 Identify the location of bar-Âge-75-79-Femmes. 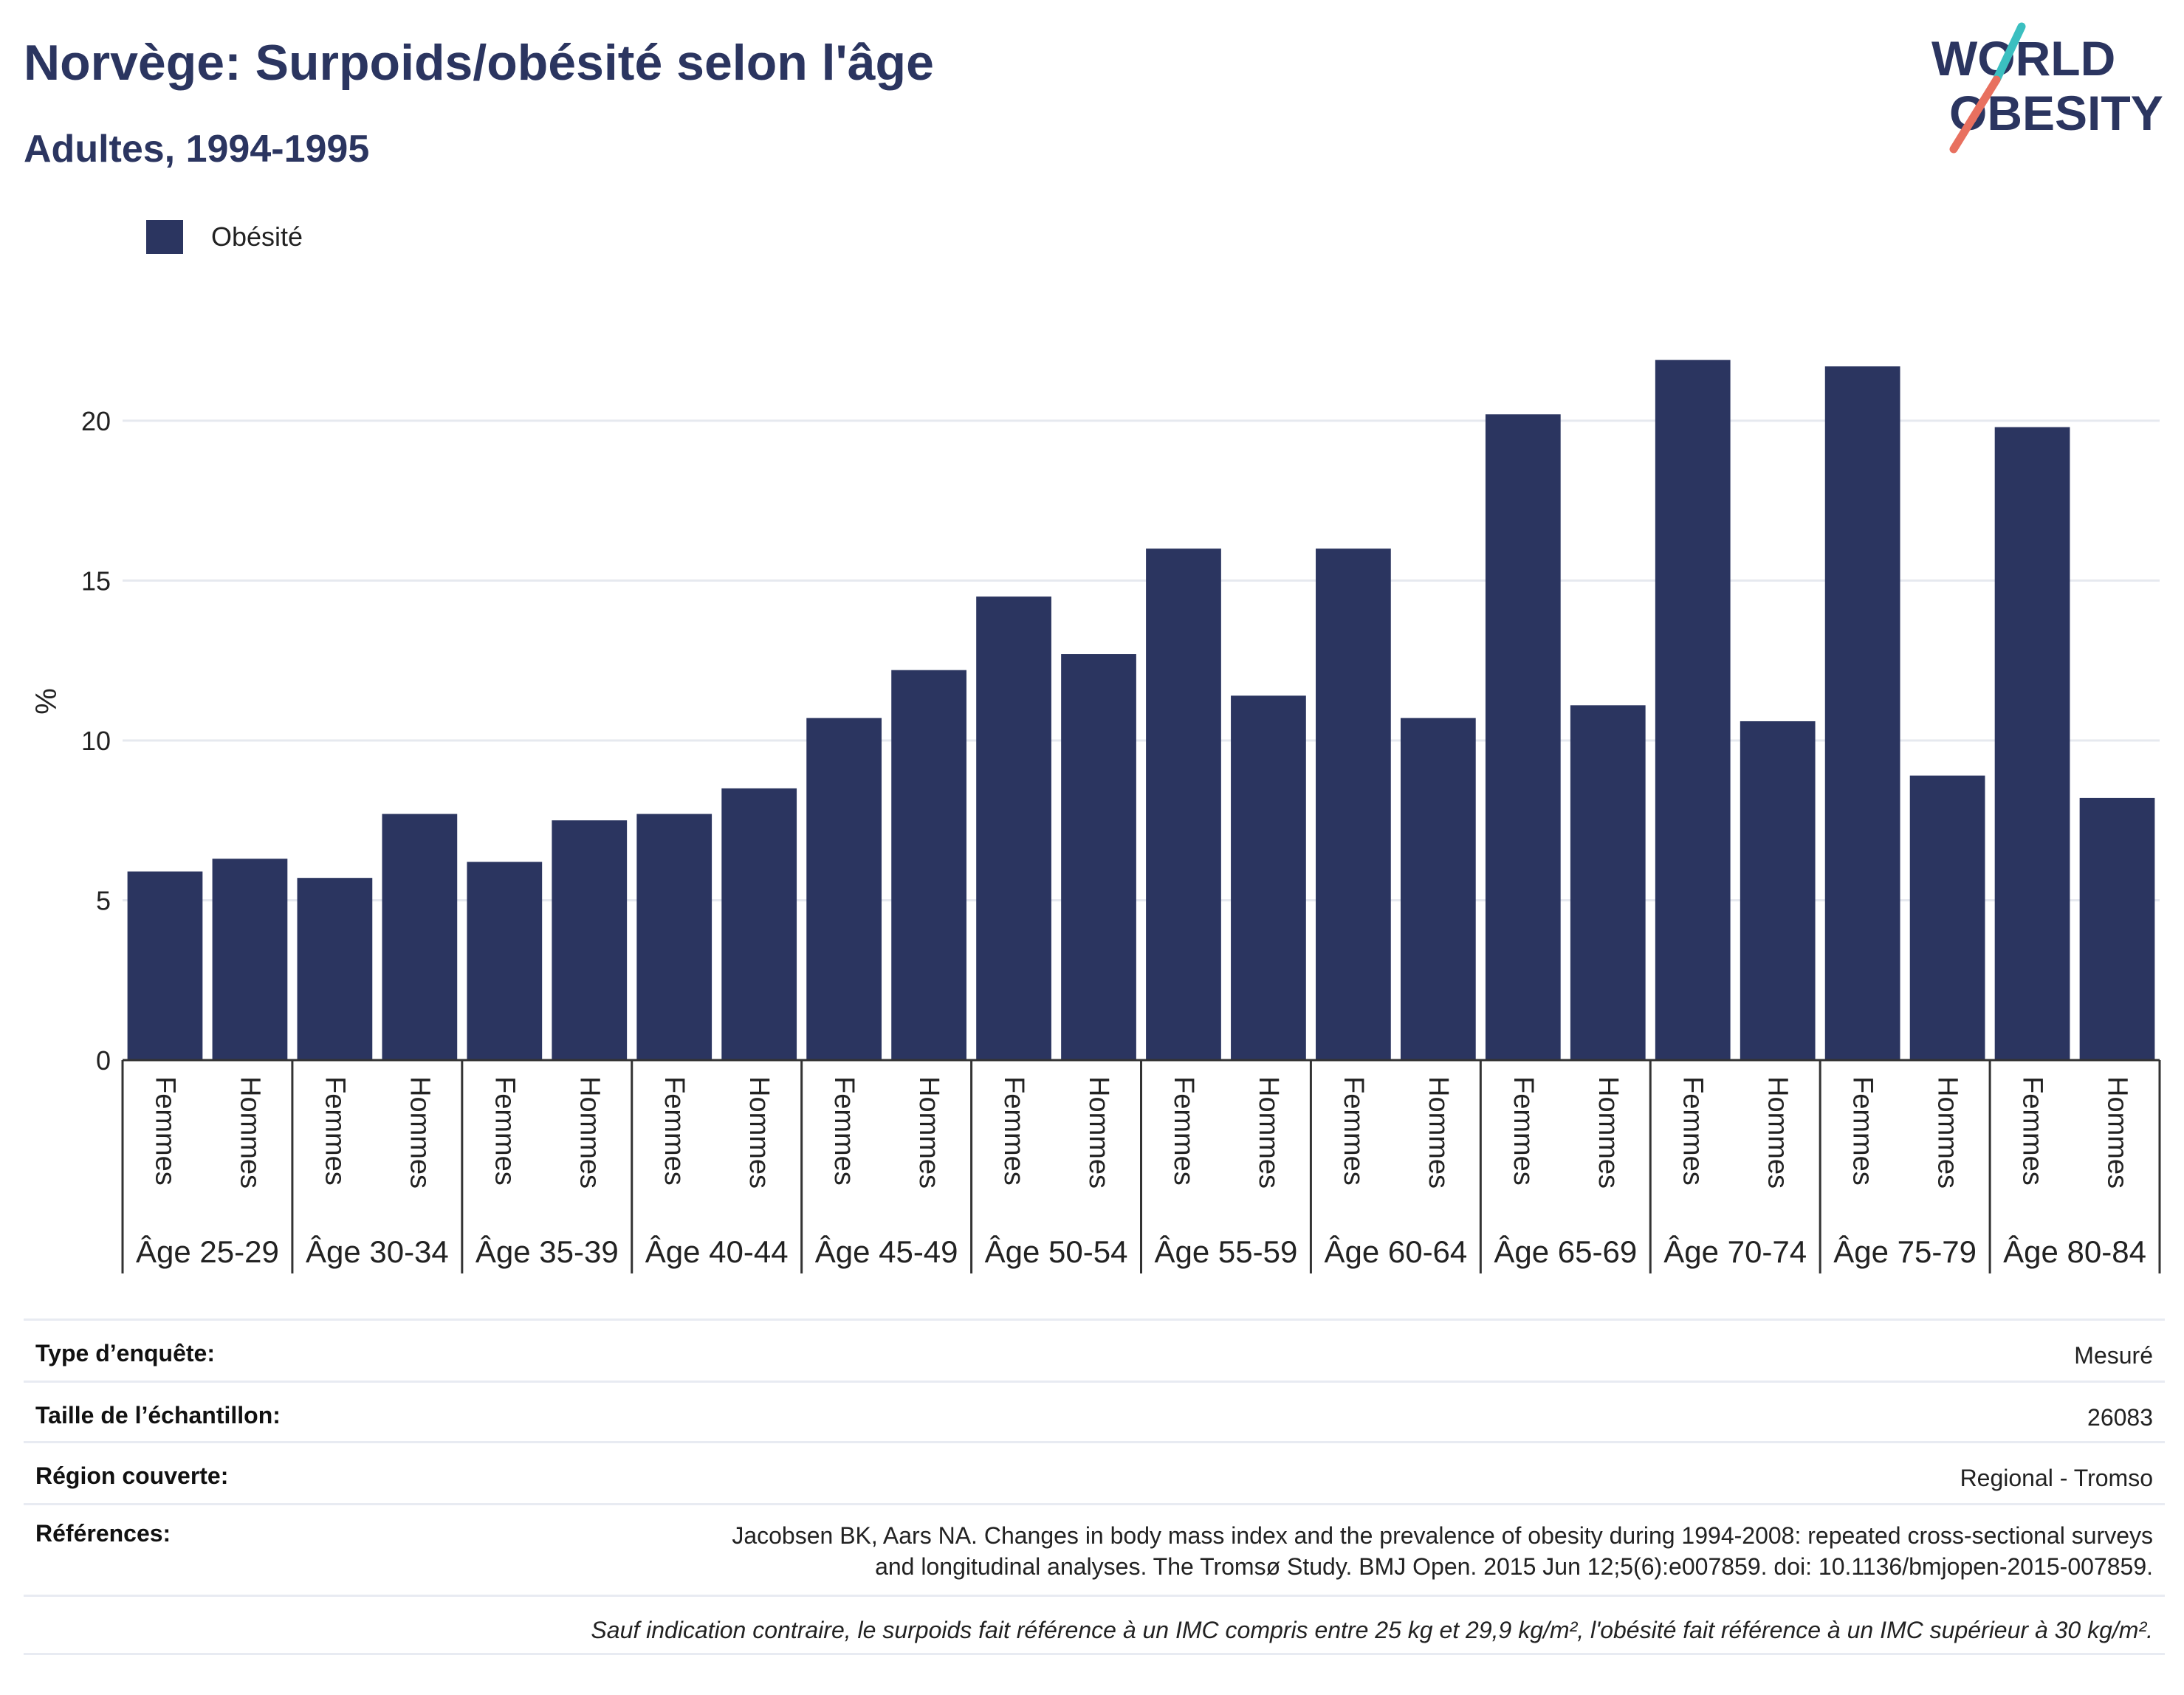
(1862, 713).